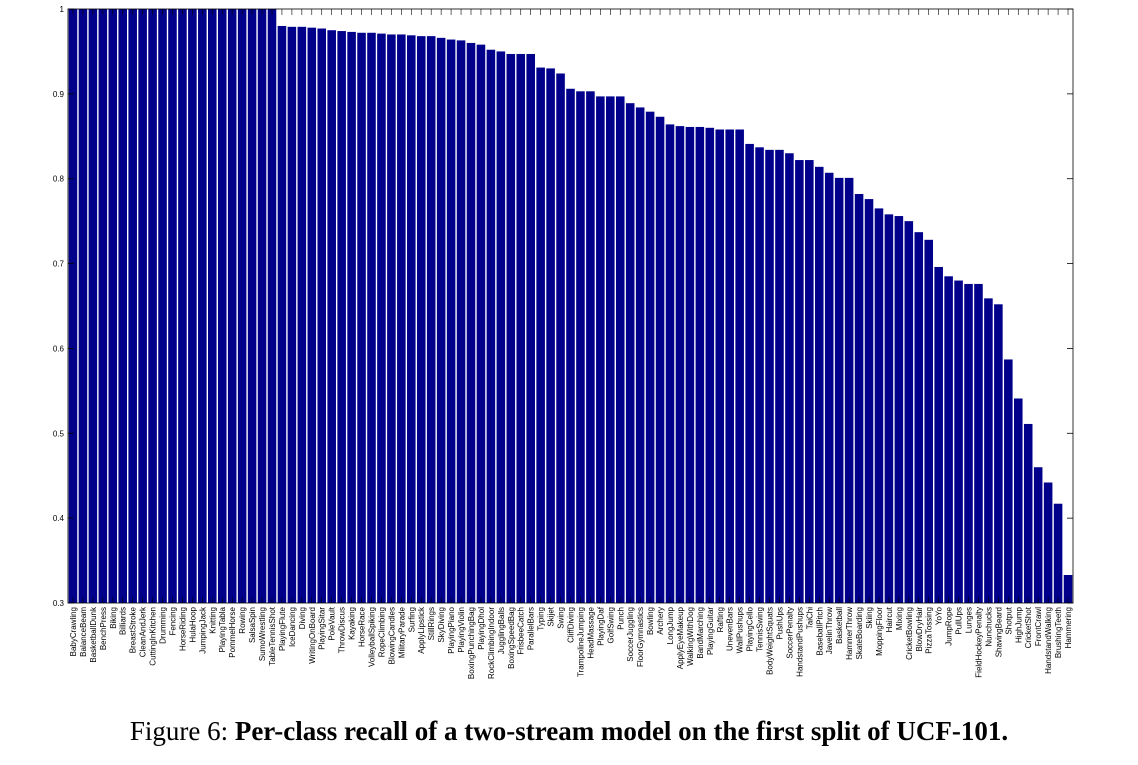 Image resolution: width=1138 pixels, height=765 pixels. Describe the element at coordinates (461, 630) in the screenshot. I see `x-tick-label: PlayingViolin` at that location.